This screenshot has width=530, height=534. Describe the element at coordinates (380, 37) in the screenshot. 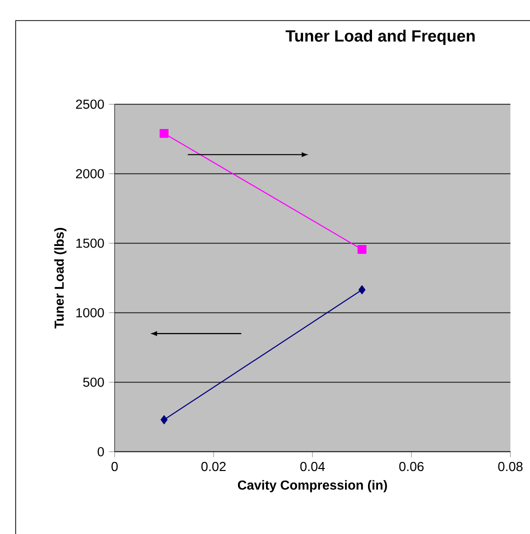

I see `chart-title: Tuner Load and Frequen` at that location.